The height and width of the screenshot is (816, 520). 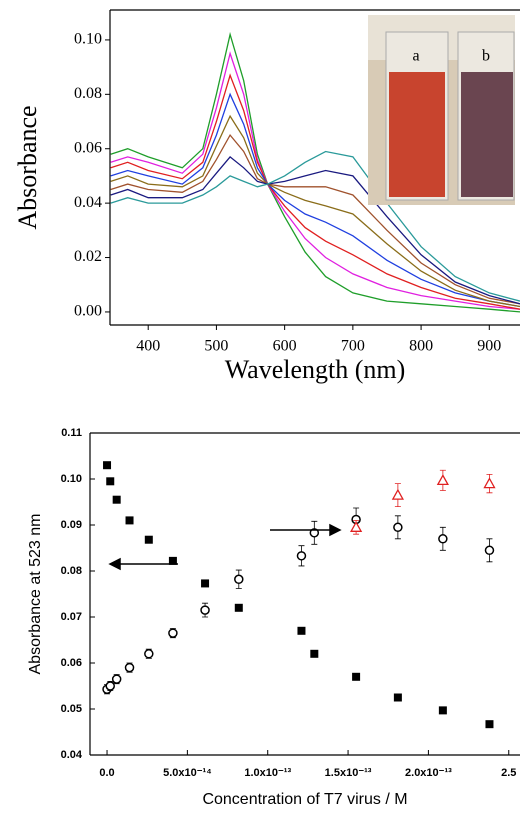 What do you see at coordinates (285, 346) in the screenshot?
I see `x-tick-label: 600` at bounding box center [285, 346].